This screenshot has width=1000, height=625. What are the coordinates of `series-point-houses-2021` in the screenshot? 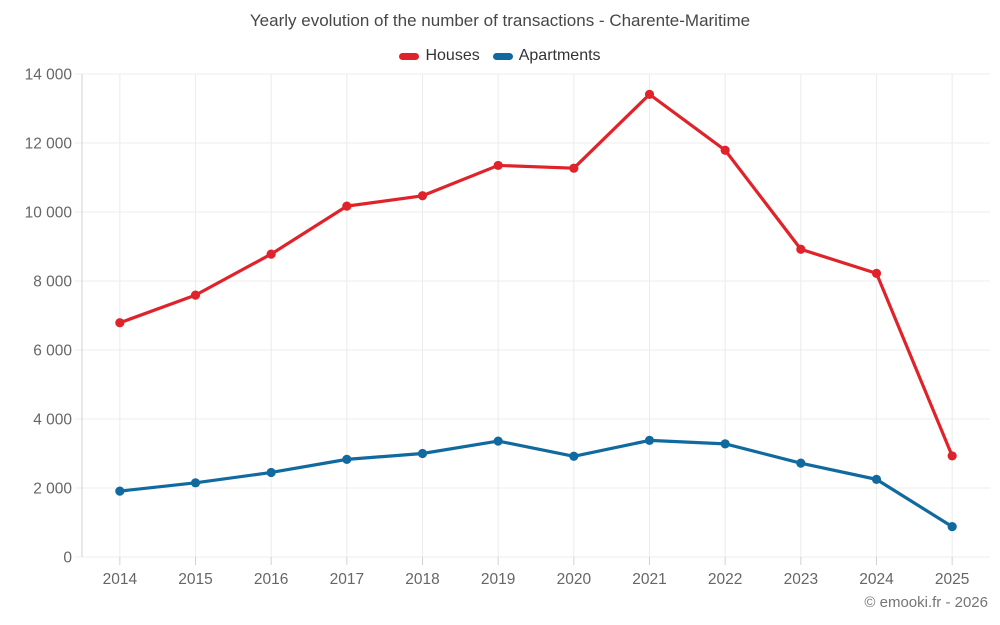 It's located at (649, 94).